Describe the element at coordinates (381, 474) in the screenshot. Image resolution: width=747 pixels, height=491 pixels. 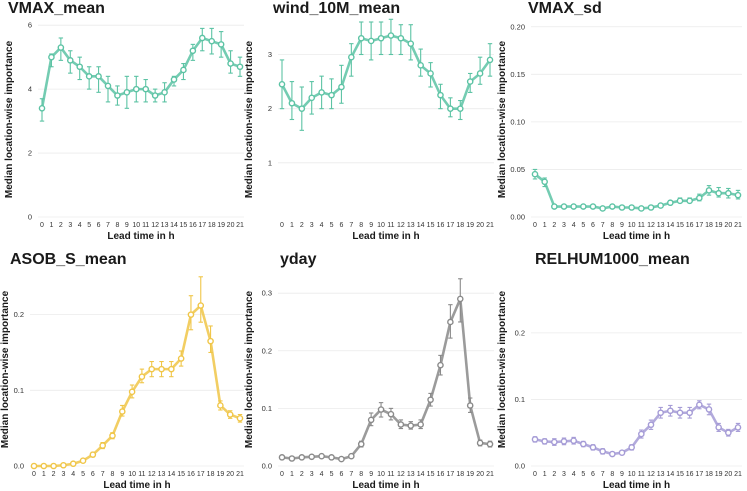
I see `x-tick-label: 10` at that location.